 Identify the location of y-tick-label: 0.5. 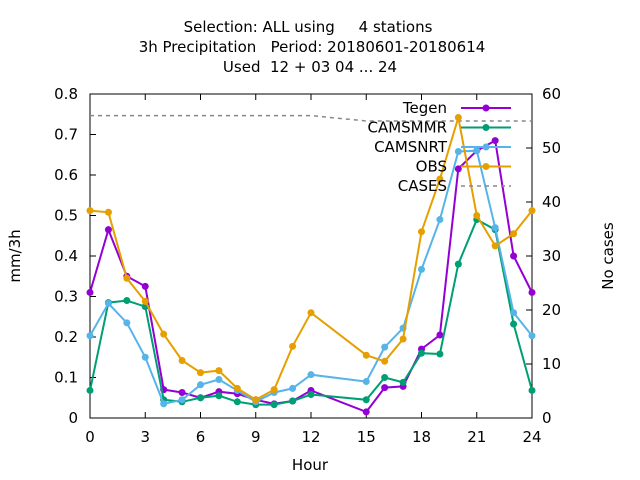
(66, 216).